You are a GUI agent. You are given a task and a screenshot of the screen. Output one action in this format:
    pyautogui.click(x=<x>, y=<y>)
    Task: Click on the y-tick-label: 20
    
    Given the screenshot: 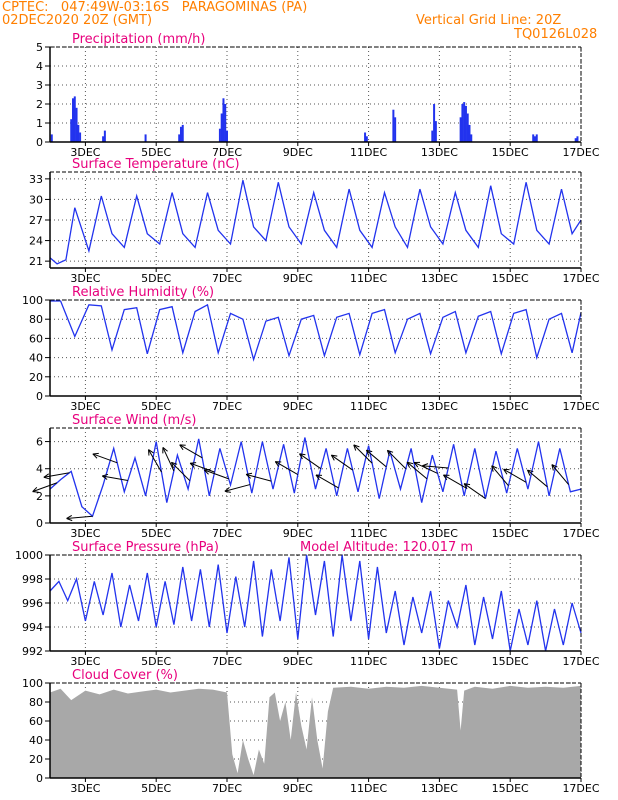 What is the action you would take?
    pyautogui.click(x=36, y=759)
    